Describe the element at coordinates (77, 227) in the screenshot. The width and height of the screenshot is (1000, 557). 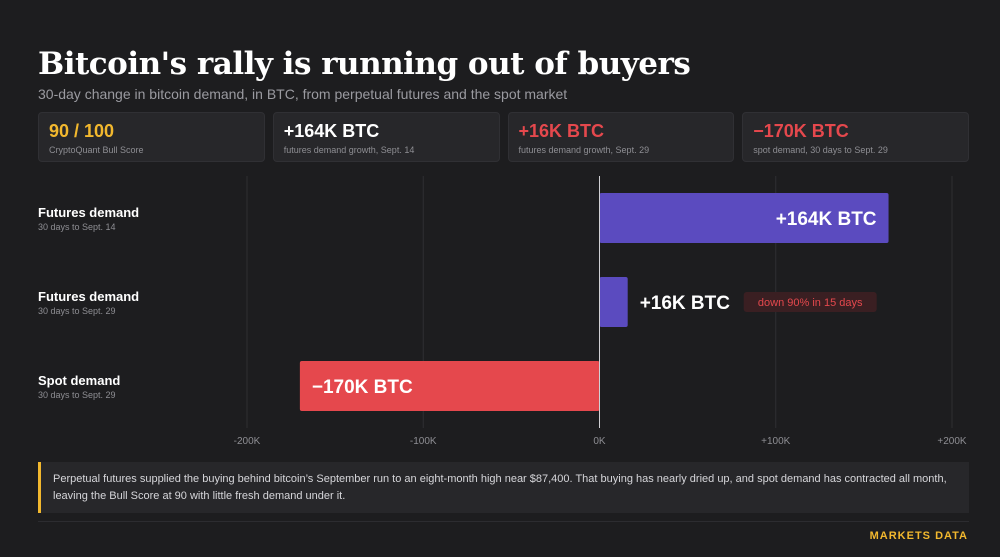
I see `category-sublabel: 30 days to Sept. 14` at that location.